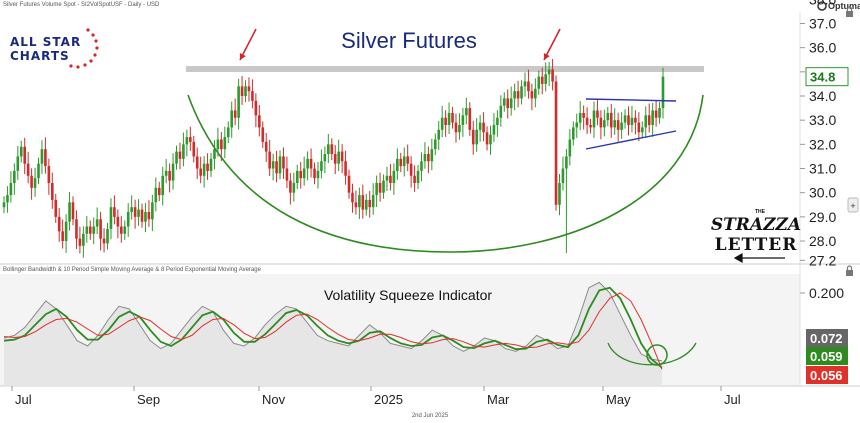 This screenshot has height=423, width=860. What do you see at coordinates (853, 205) in the screenshot?
I see `zoom-icon: +` at bounding box center [853, 205].